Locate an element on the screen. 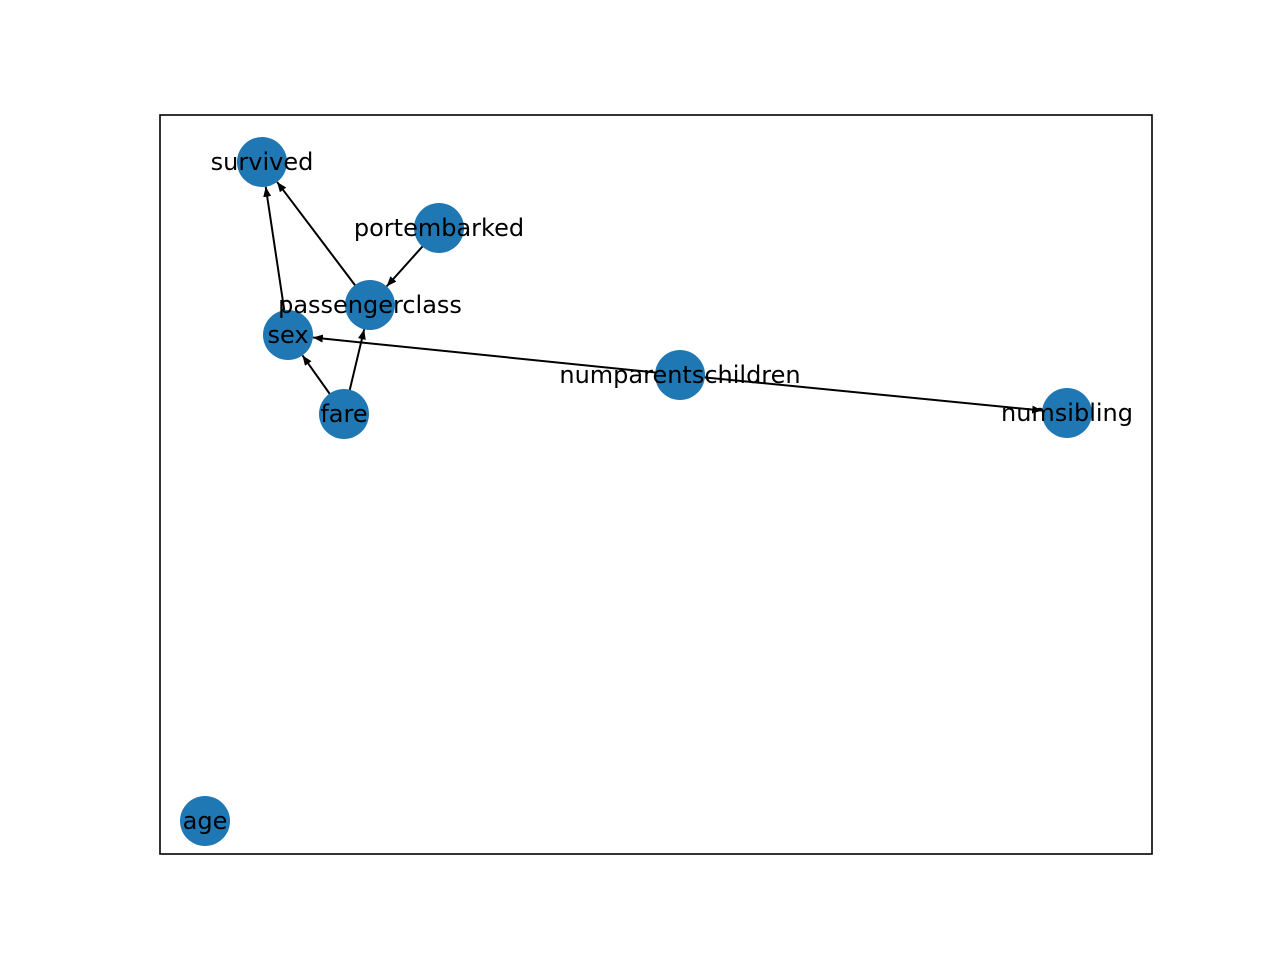 This screenshot has height=960, width=1280. node-sex is located at coordinates (288, 335).